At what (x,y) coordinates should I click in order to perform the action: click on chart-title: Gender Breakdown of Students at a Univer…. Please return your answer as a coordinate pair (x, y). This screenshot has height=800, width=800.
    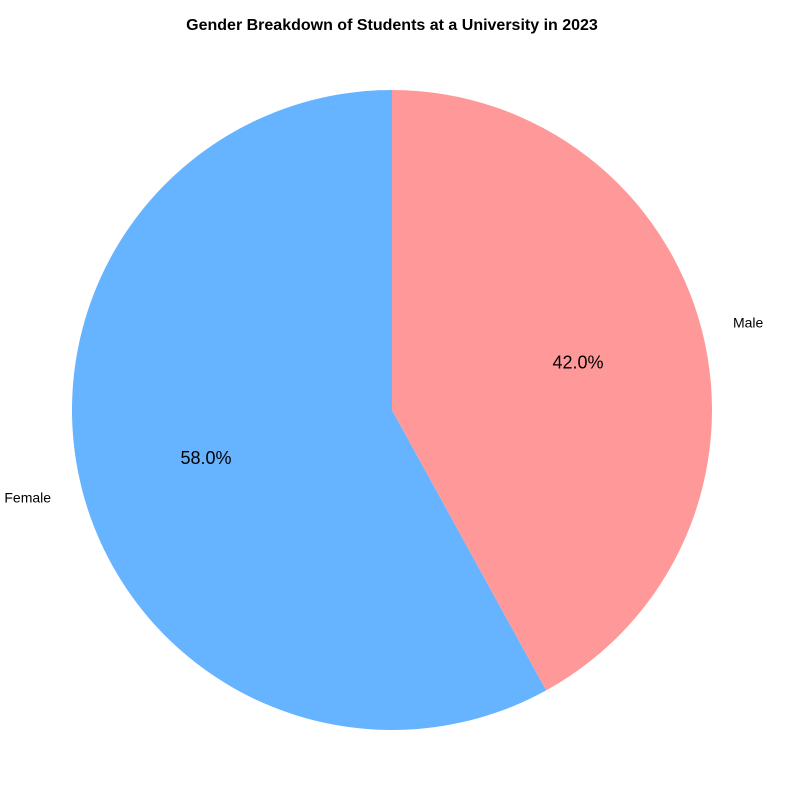
    Looking at the image, I should click on (392, 25).